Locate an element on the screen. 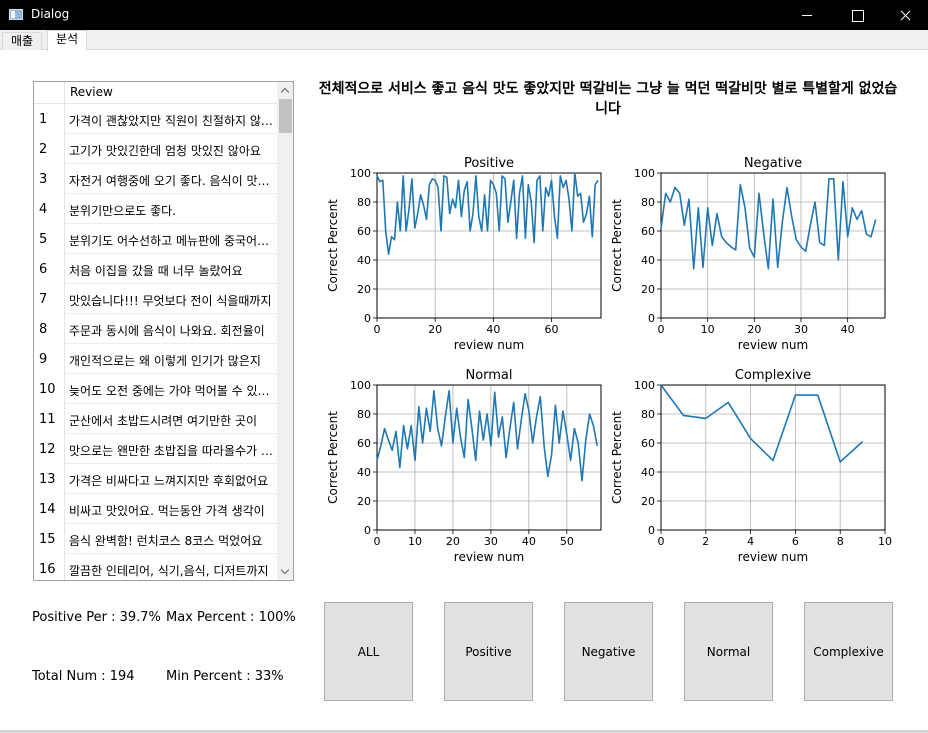 This screenshot has width=928, height=733. scroll-thumb is located at coordinates (285, 116).